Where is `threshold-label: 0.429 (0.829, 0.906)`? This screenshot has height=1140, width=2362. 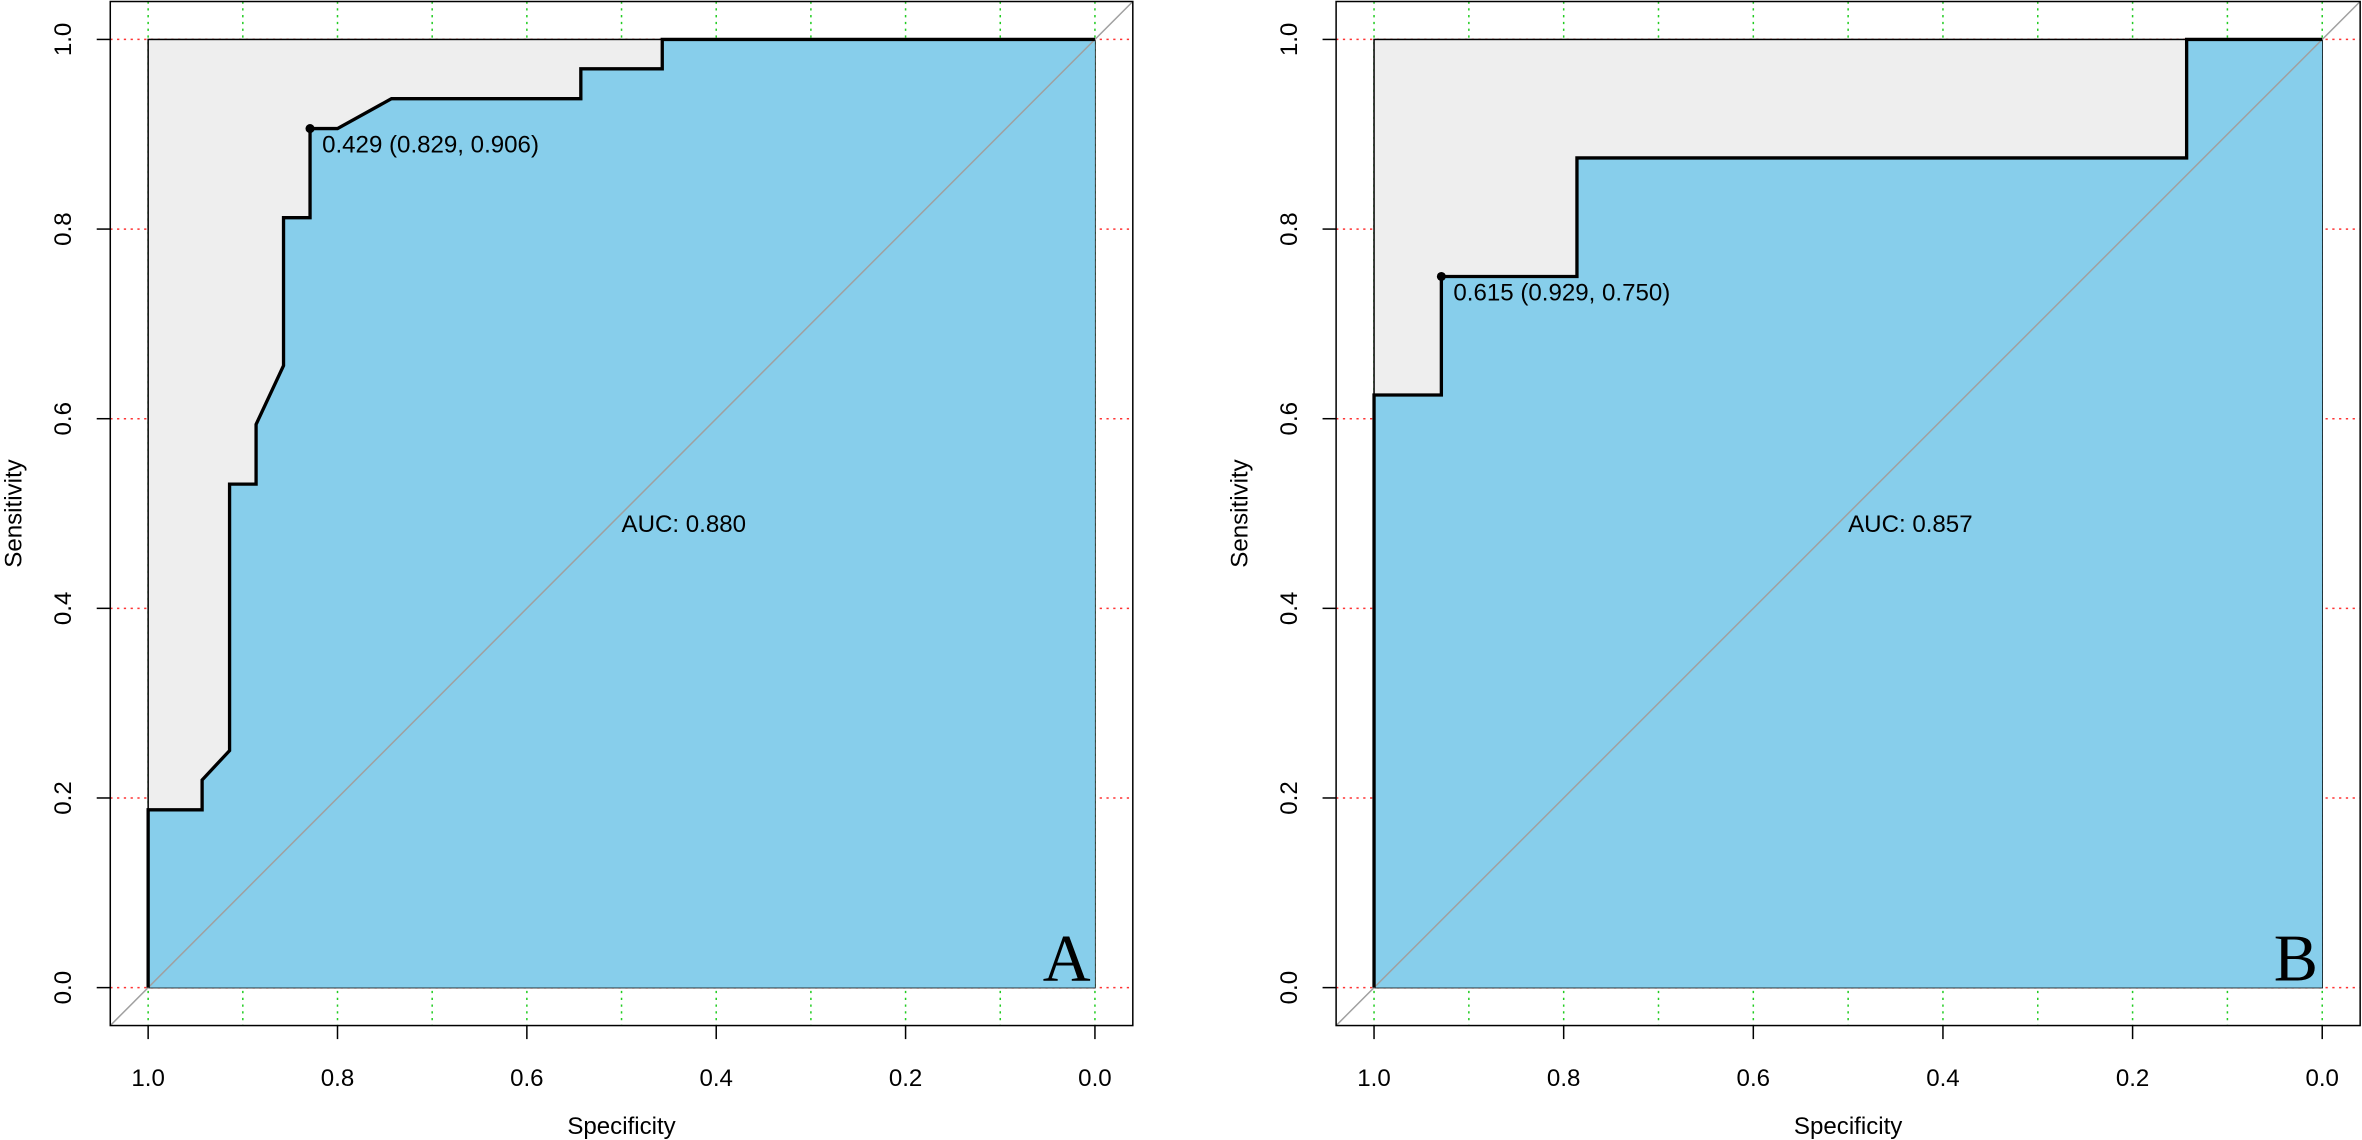 threshold-label: 0.429 (0.829, 0.906) is located at coordinates (430, 145).